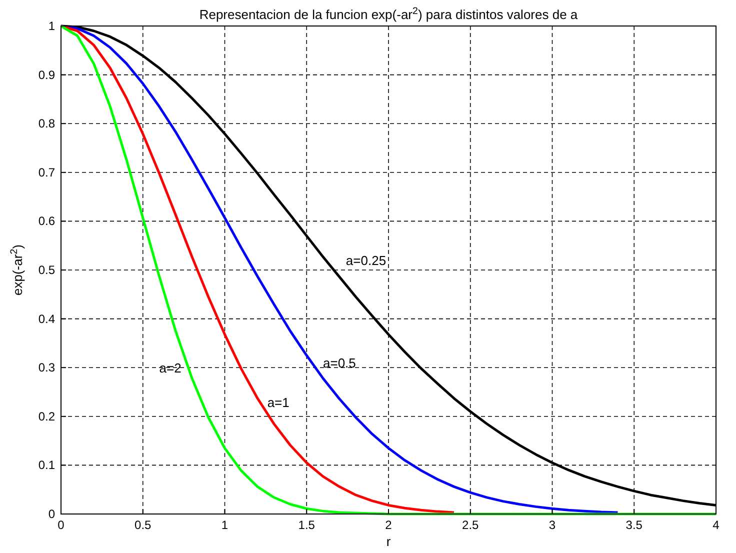  Describe the element at coordinates (170, 368) in the screenshot. I see `series-label: a=2` at that location.